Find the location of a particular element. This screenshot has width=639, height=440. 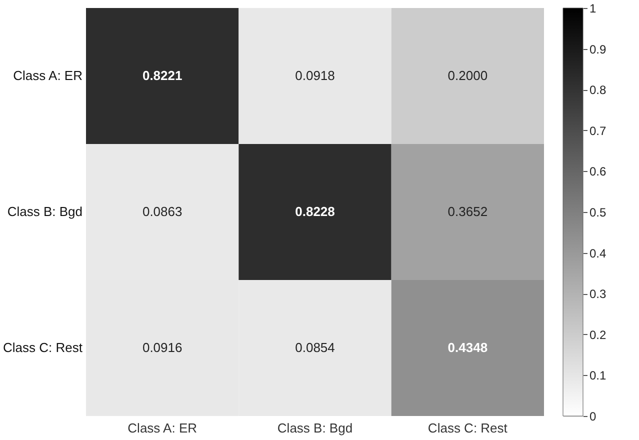

data-label: 0.0854 is located at coordinates (315, 347).